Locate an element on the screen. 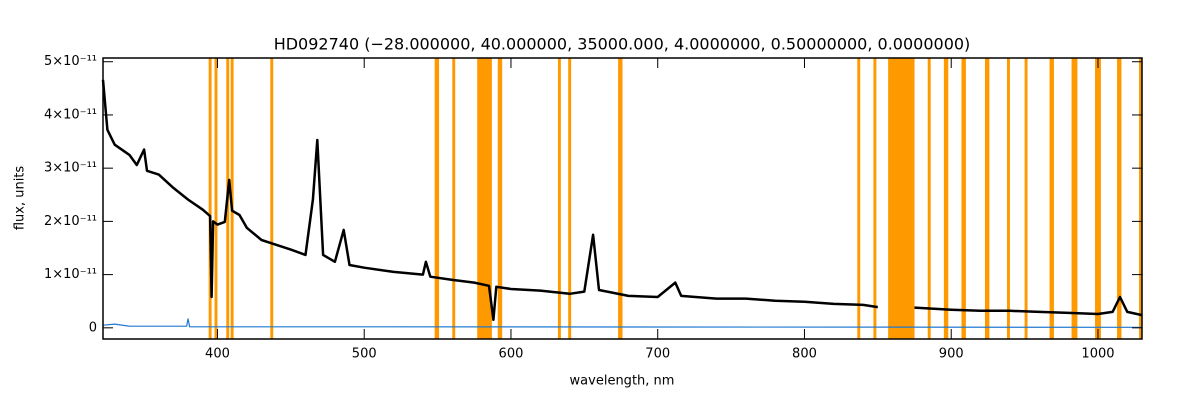 This screenshot has width=1200, height=404. x-tick-label: 600 is located at coordinates (511, 354).